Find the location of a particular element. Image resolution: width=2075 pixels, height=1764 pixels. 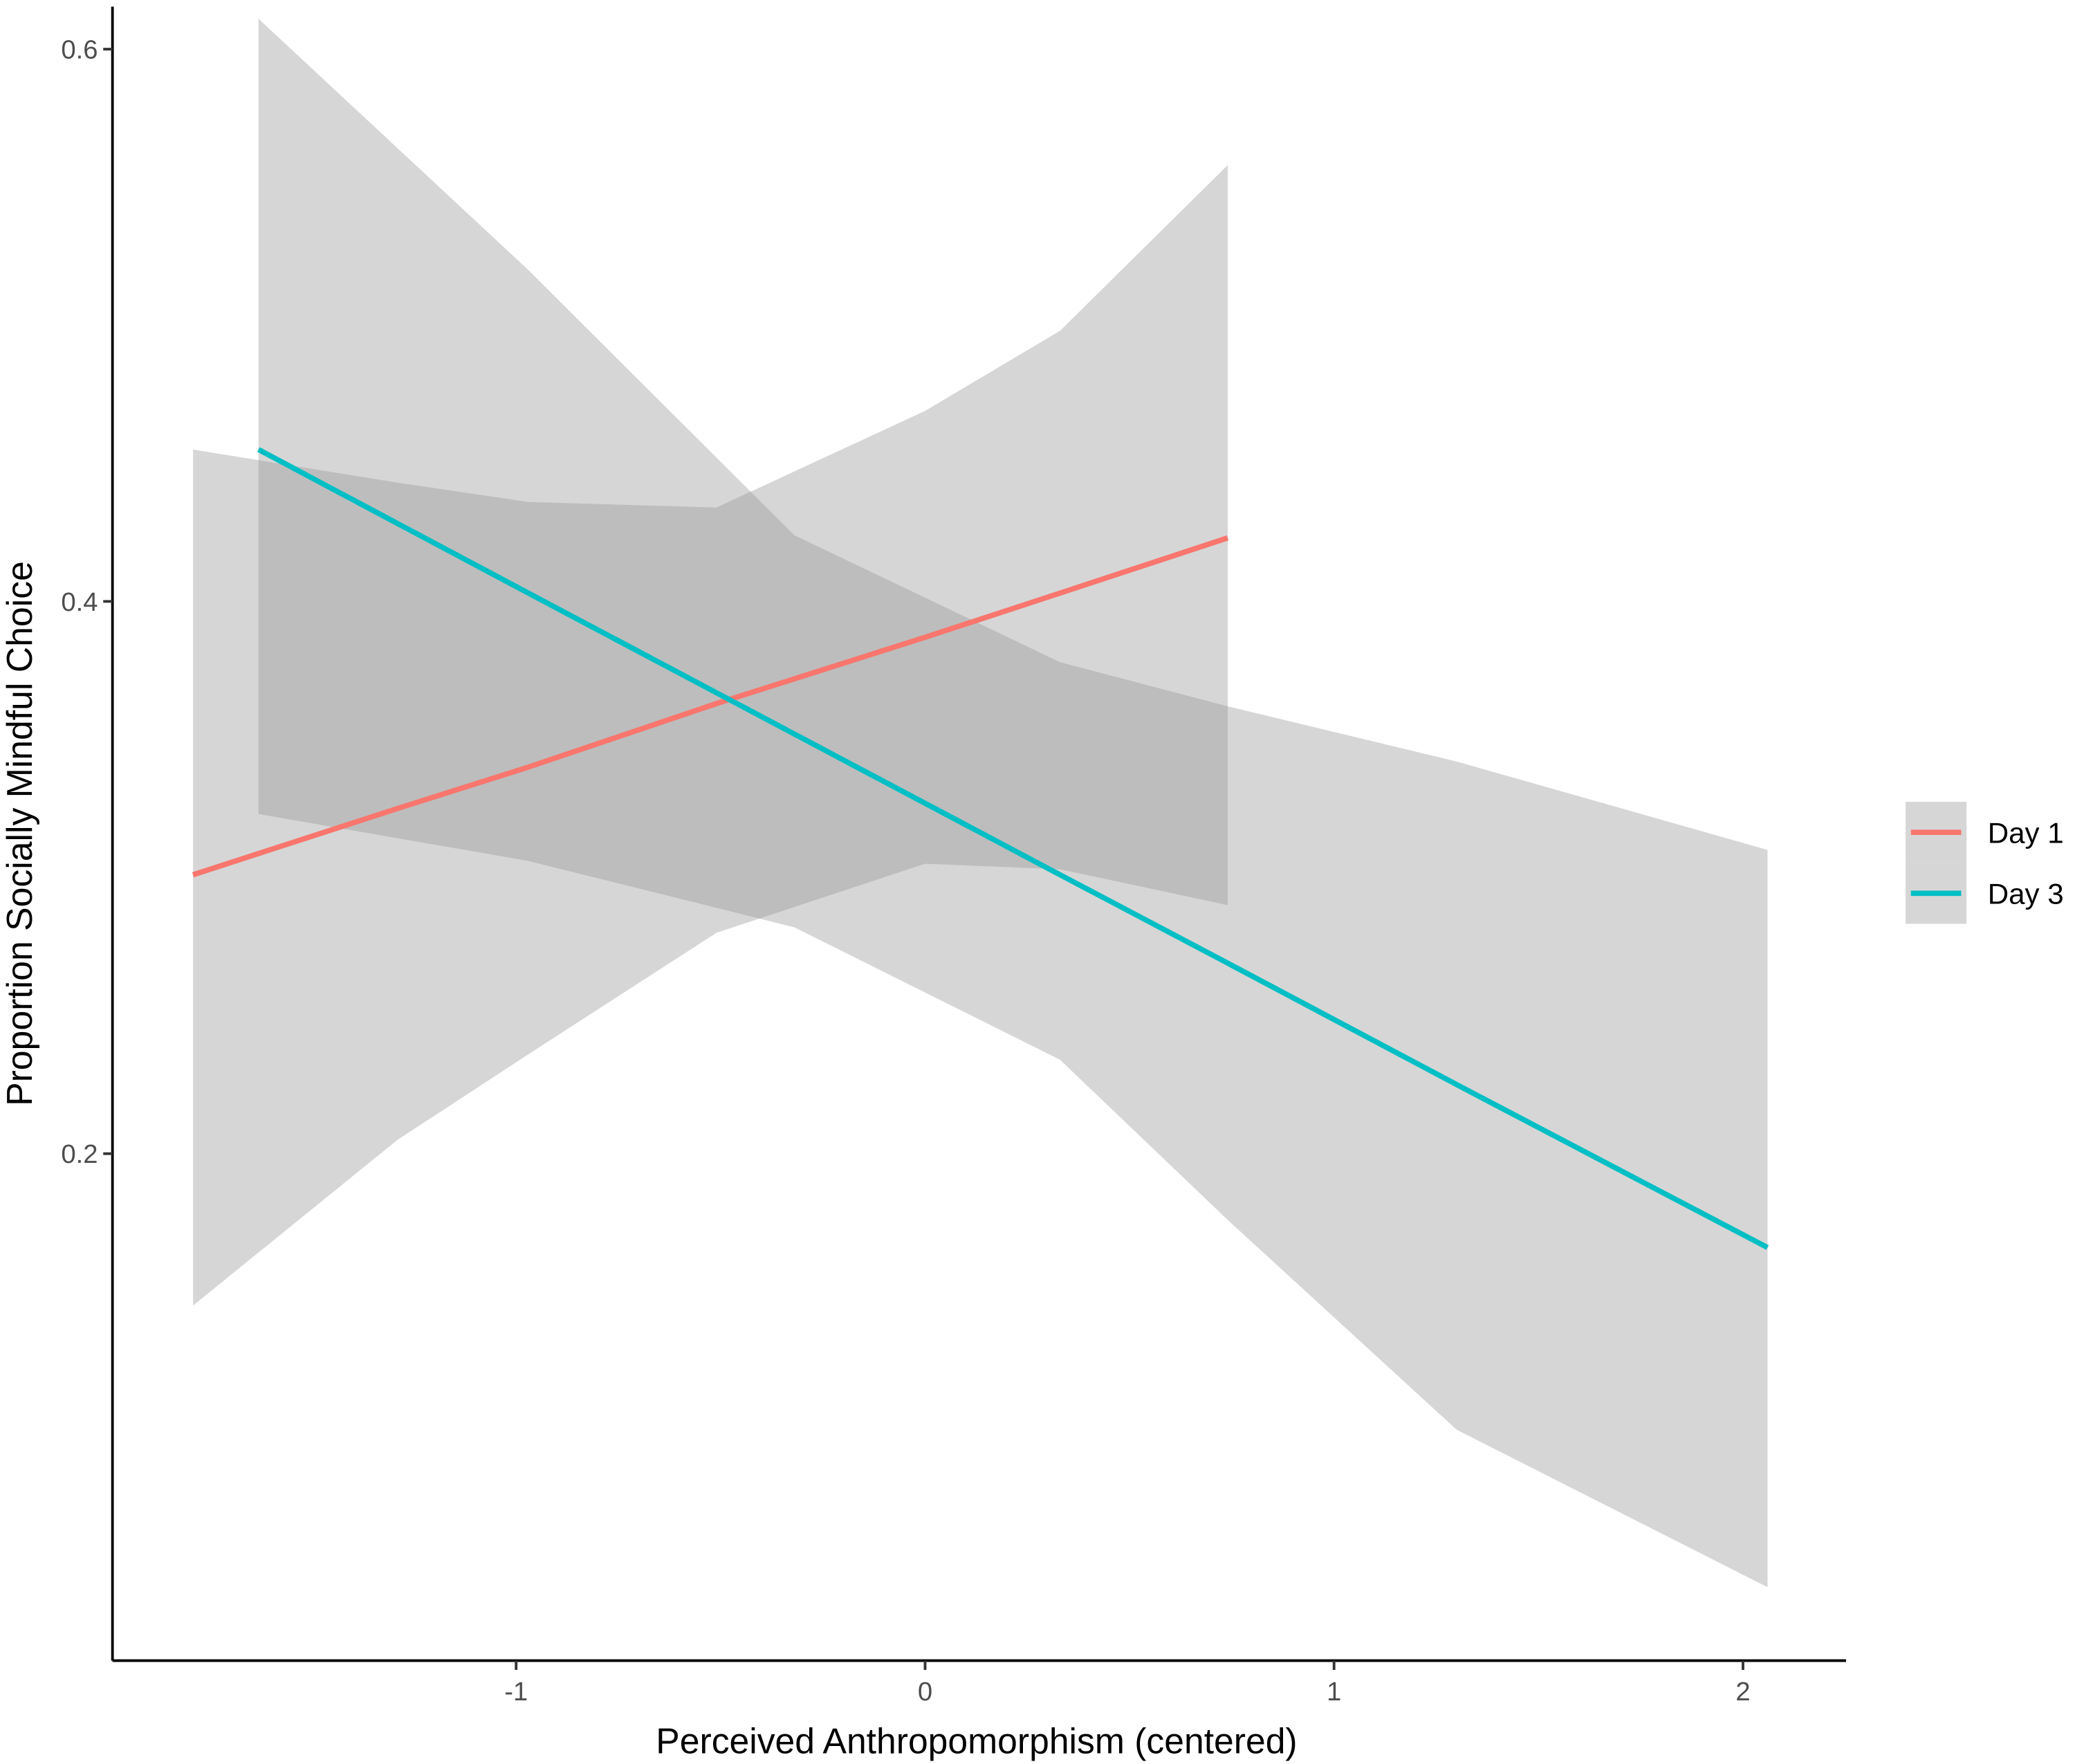

legend-label: Day 3 is located at coordinates (2026, 894).